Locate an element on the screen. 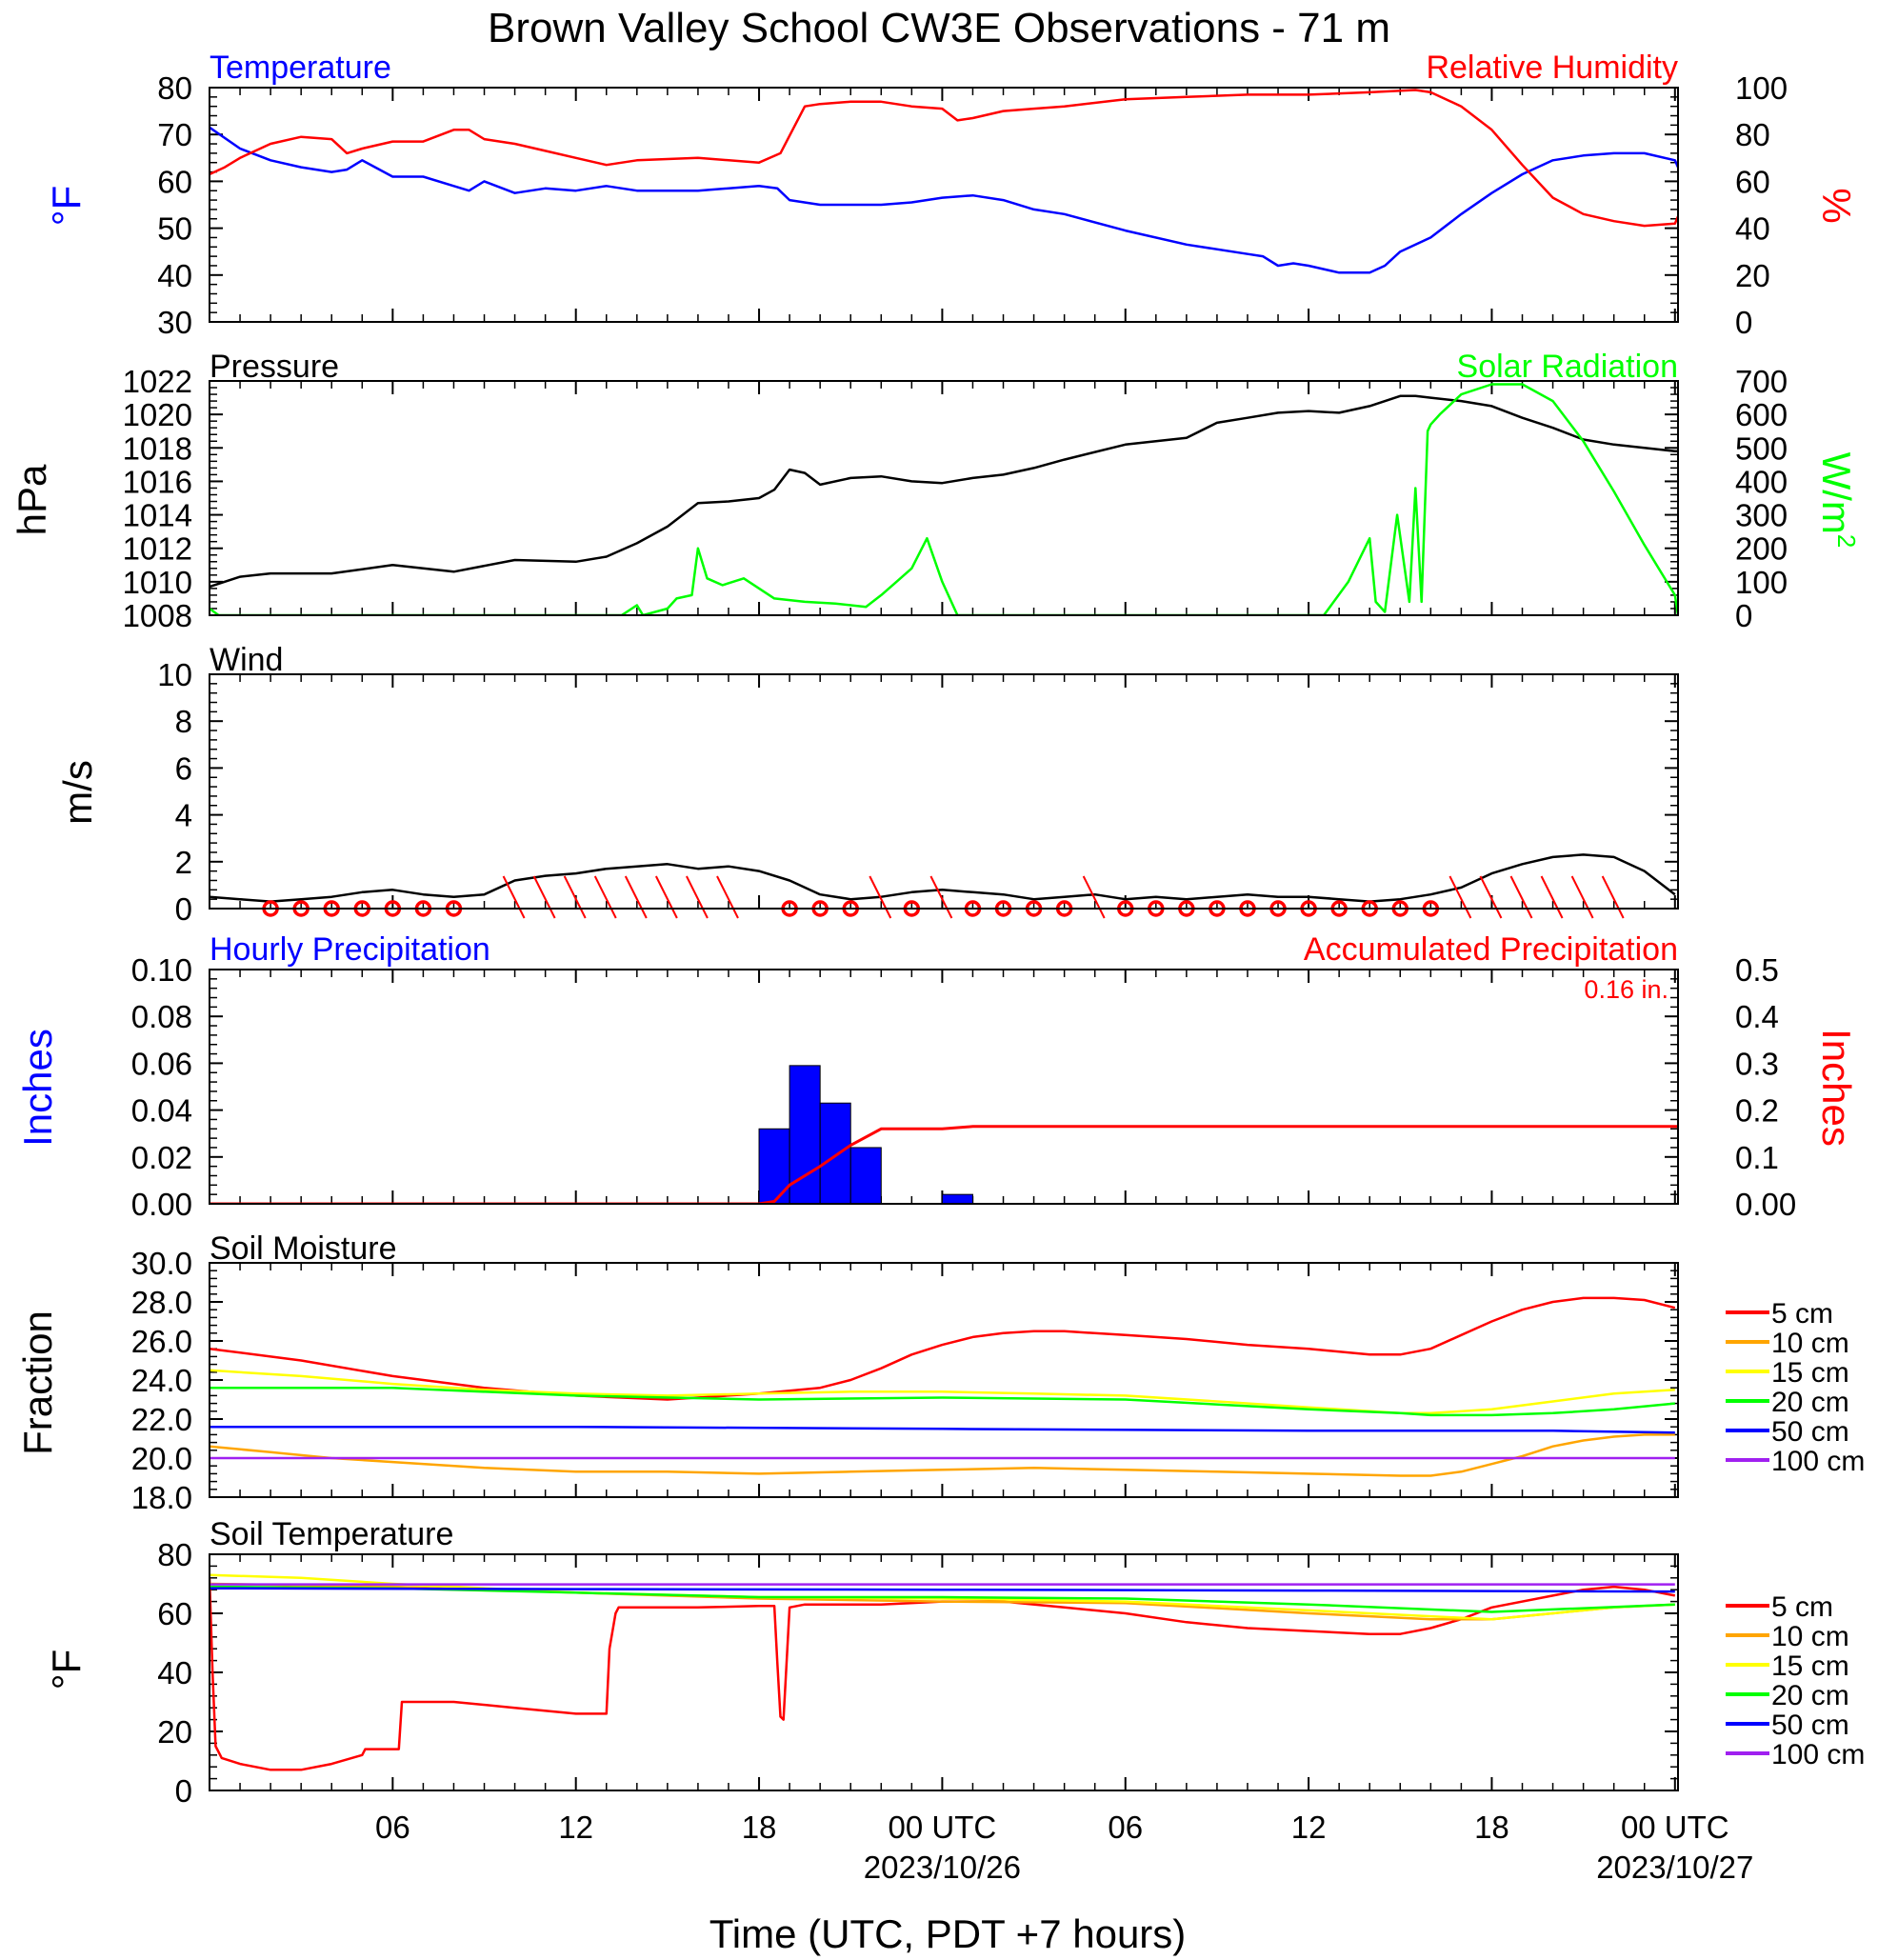  y-tick-label: 30 is located at coordinates (174, 322).